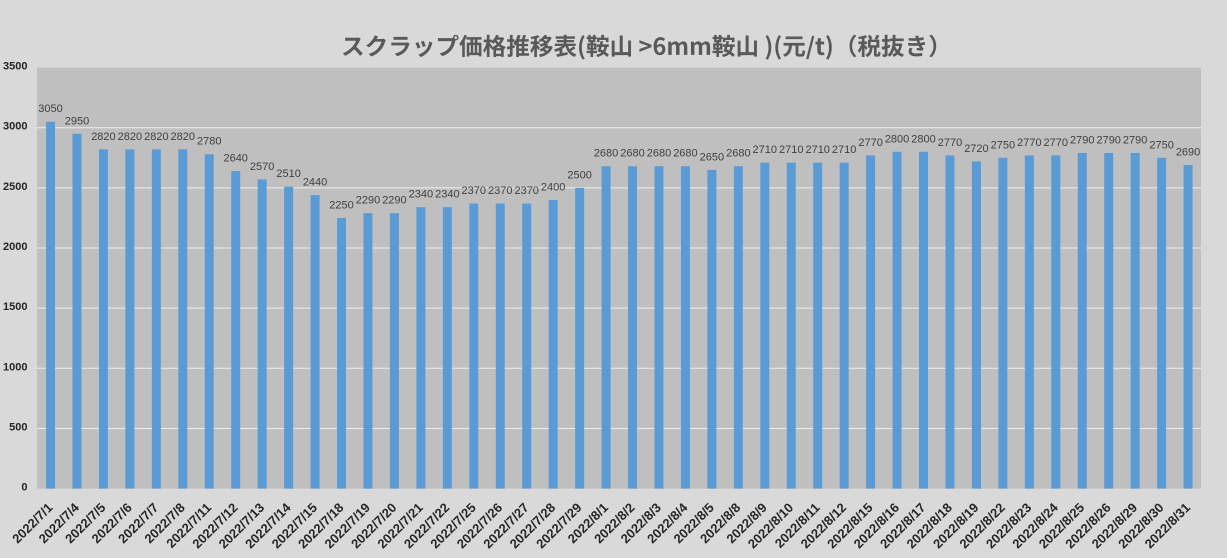  What do you see at coordinates (262, 167) in the screenshot?
I see `svg-text: 2570` at bounding box center [262, 167].